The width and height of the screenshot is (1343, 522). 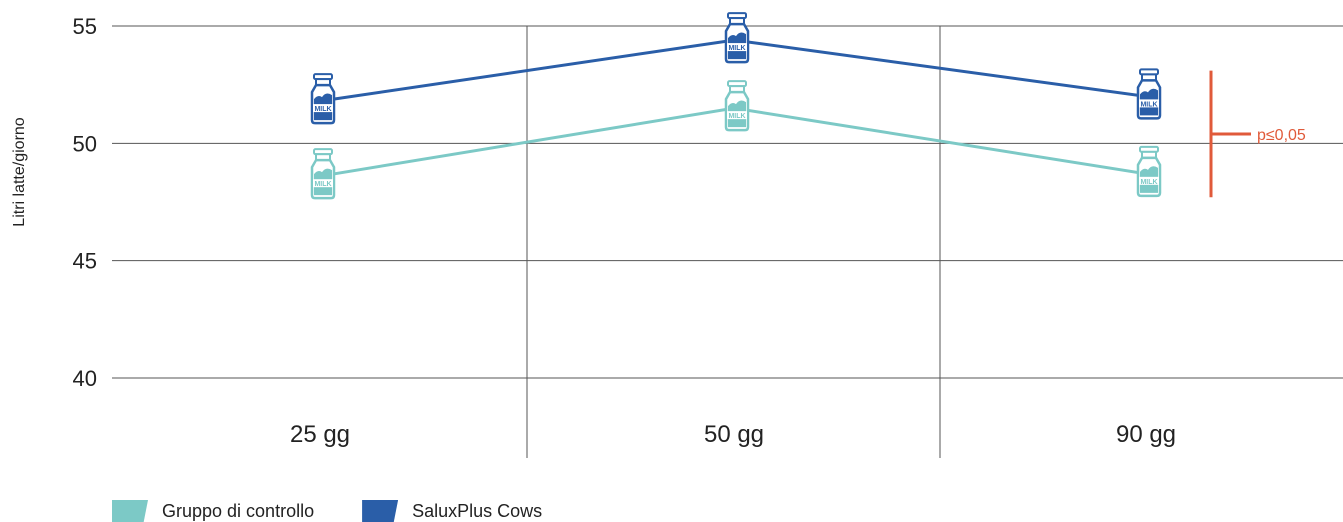 I want to click on legend-swatch-saluxplus, so click(x=380, y=511).